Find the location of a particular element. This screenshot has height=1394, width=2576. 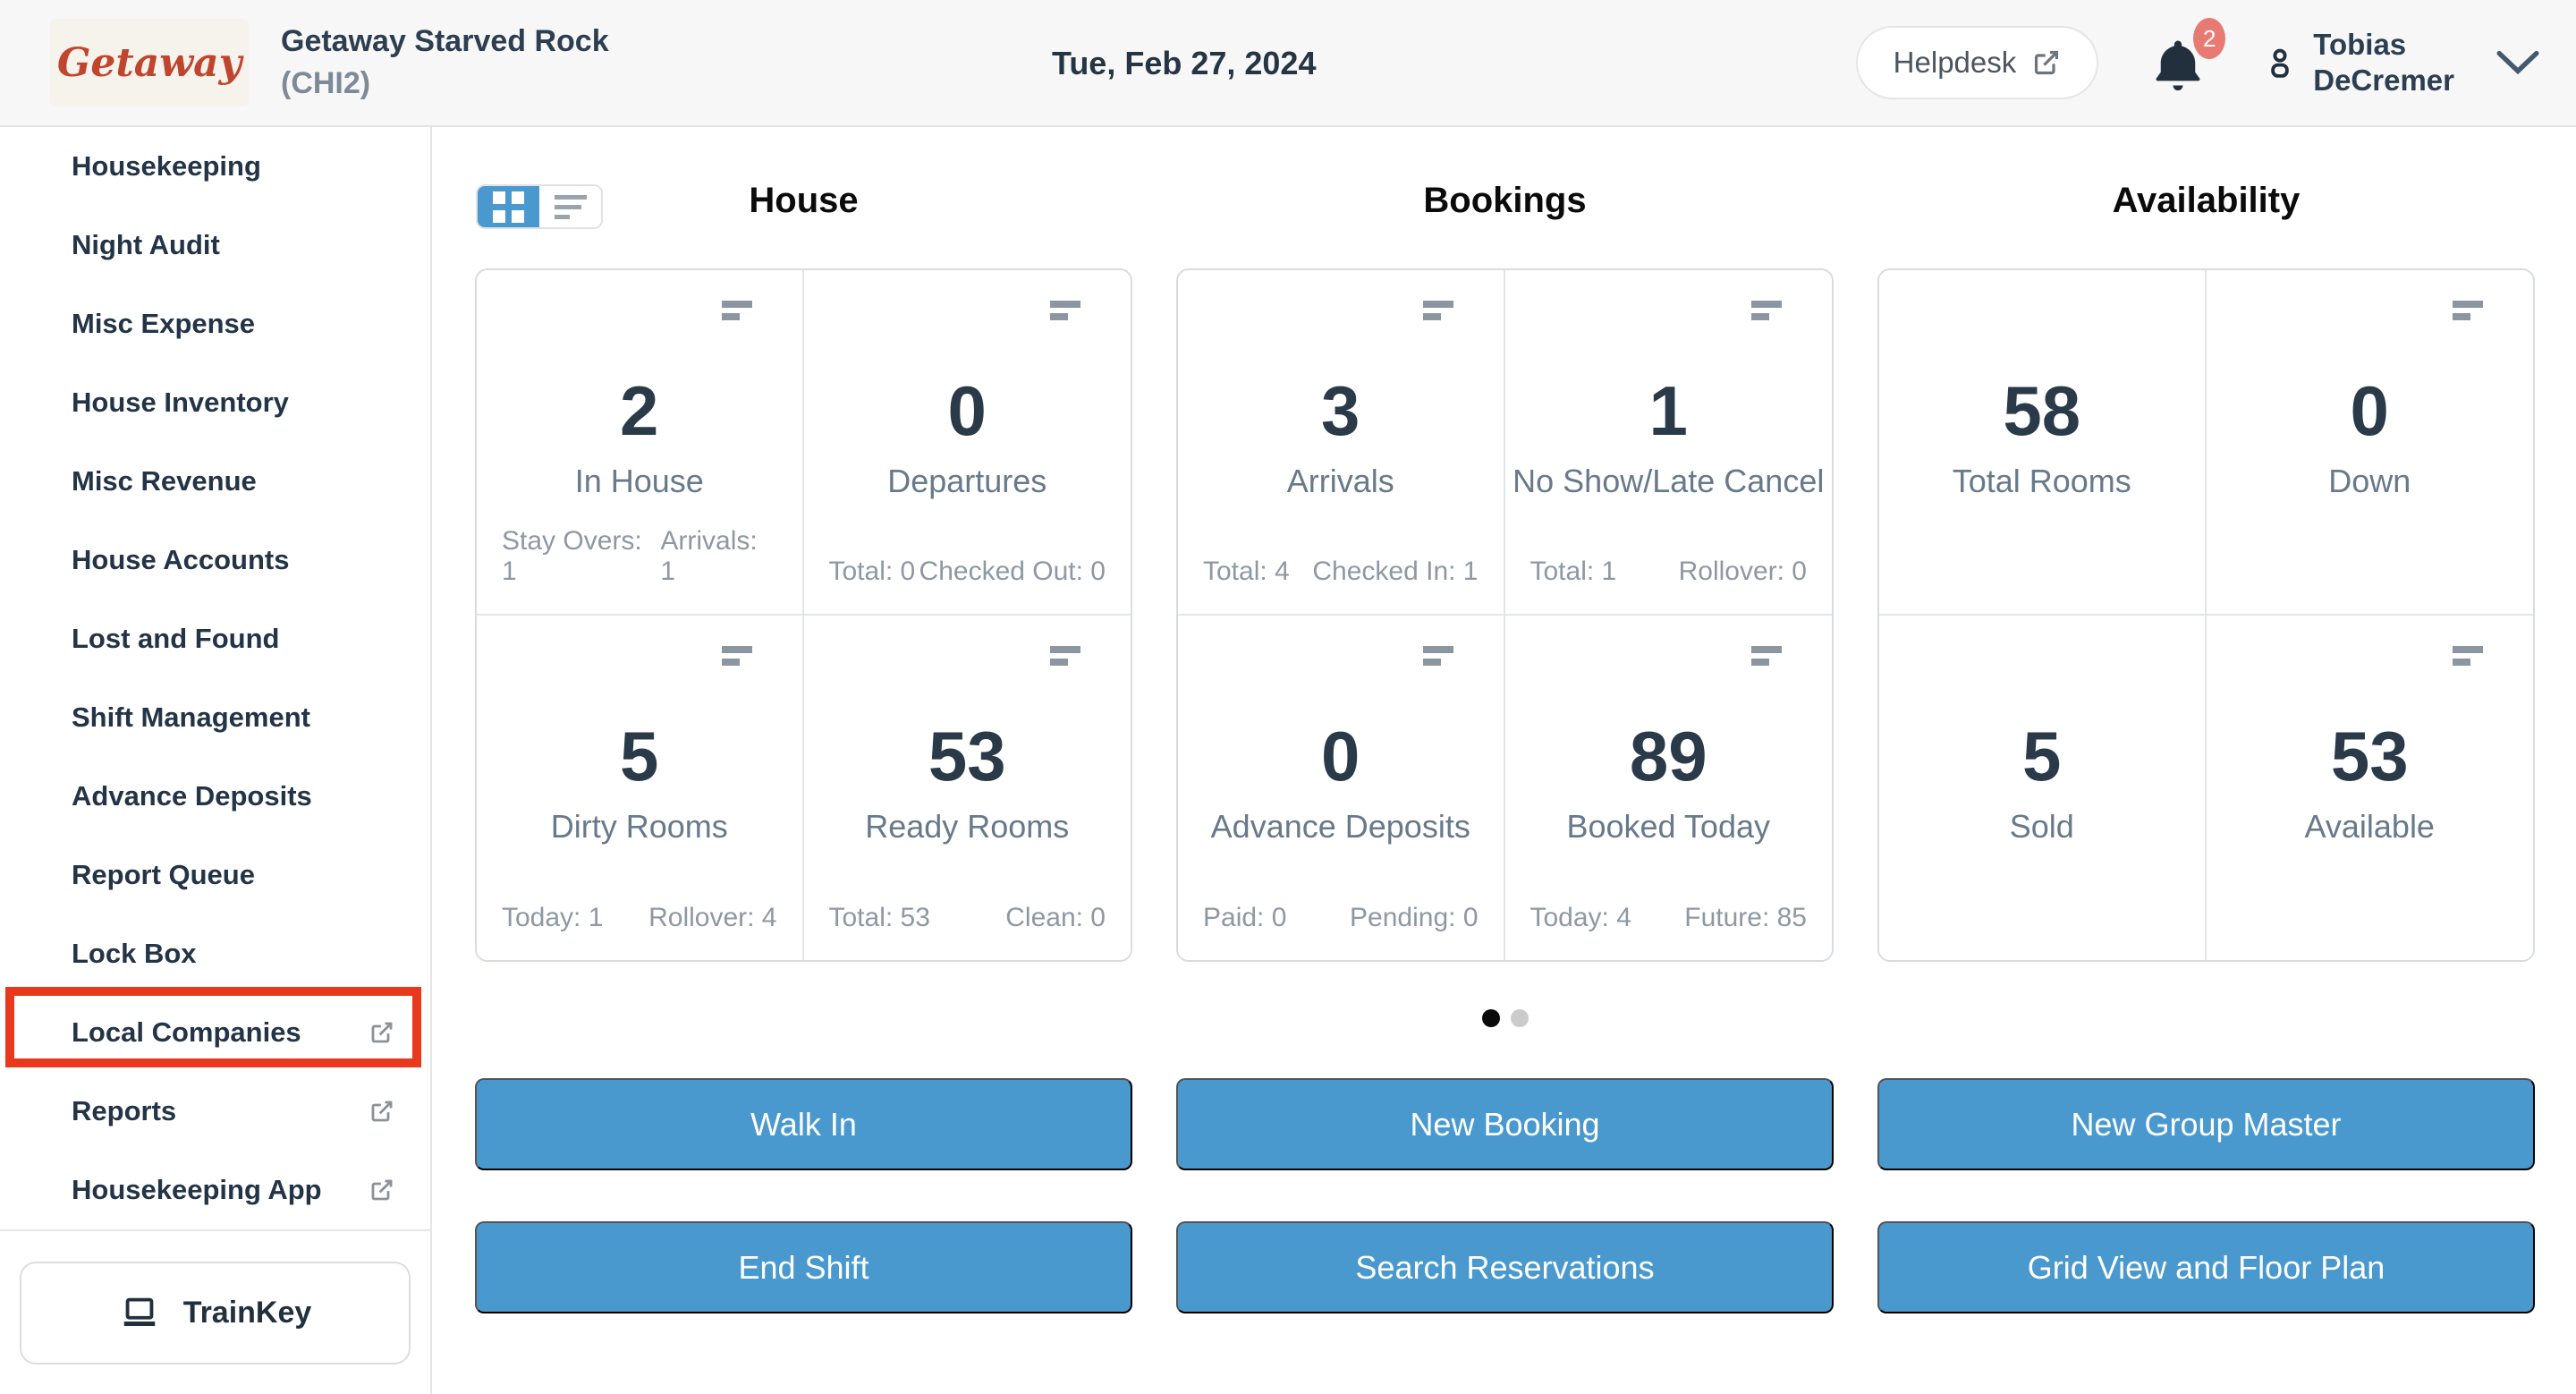

new-group-master-button: New Group Master is located at coordinates (2206, 1124).